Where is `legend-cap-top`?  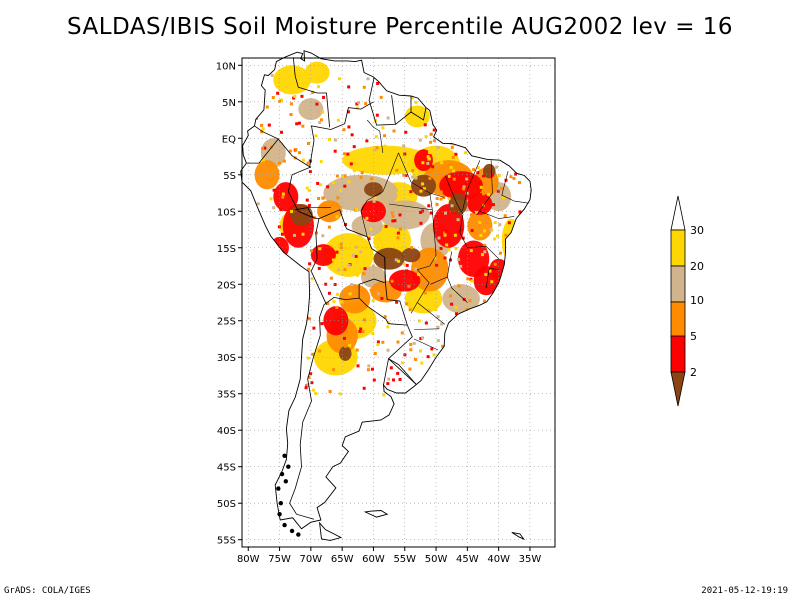
legend-cap-top is located at coordinates (678, 213).